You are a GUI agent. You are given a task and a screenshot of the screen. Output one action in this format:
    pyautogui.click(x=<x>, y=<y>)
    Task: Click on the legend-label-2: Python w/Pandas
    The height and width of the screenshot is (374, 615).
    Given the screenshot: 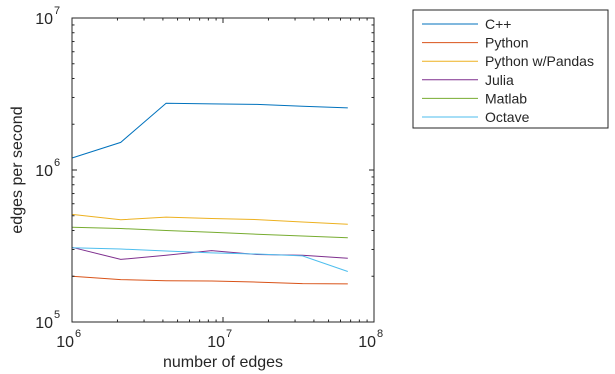 What is the action you would take?
    pyautogui.click(x=539, y=61)
    